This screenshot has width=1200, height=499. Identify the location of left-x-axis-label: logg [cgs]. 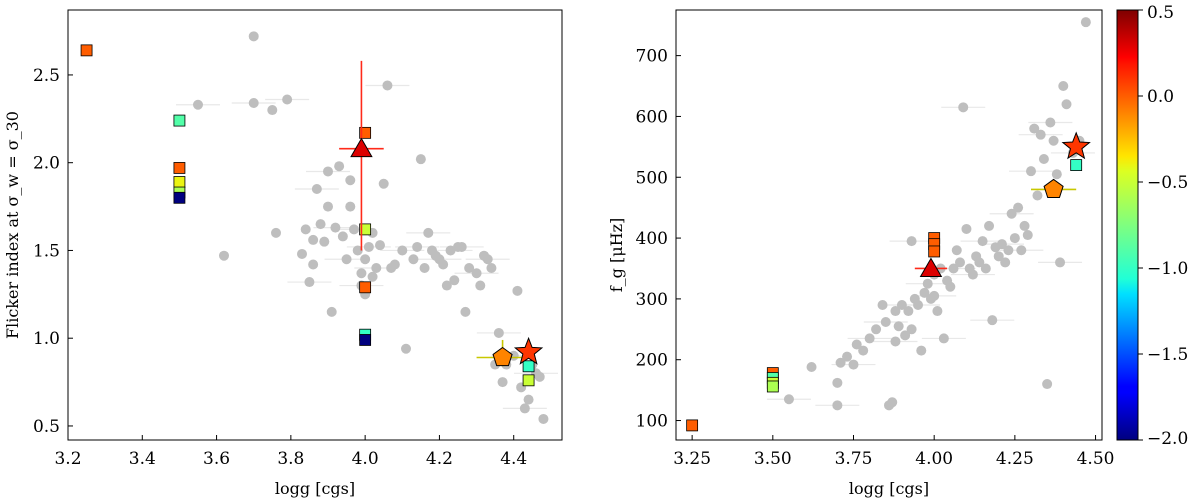
(315, 488).